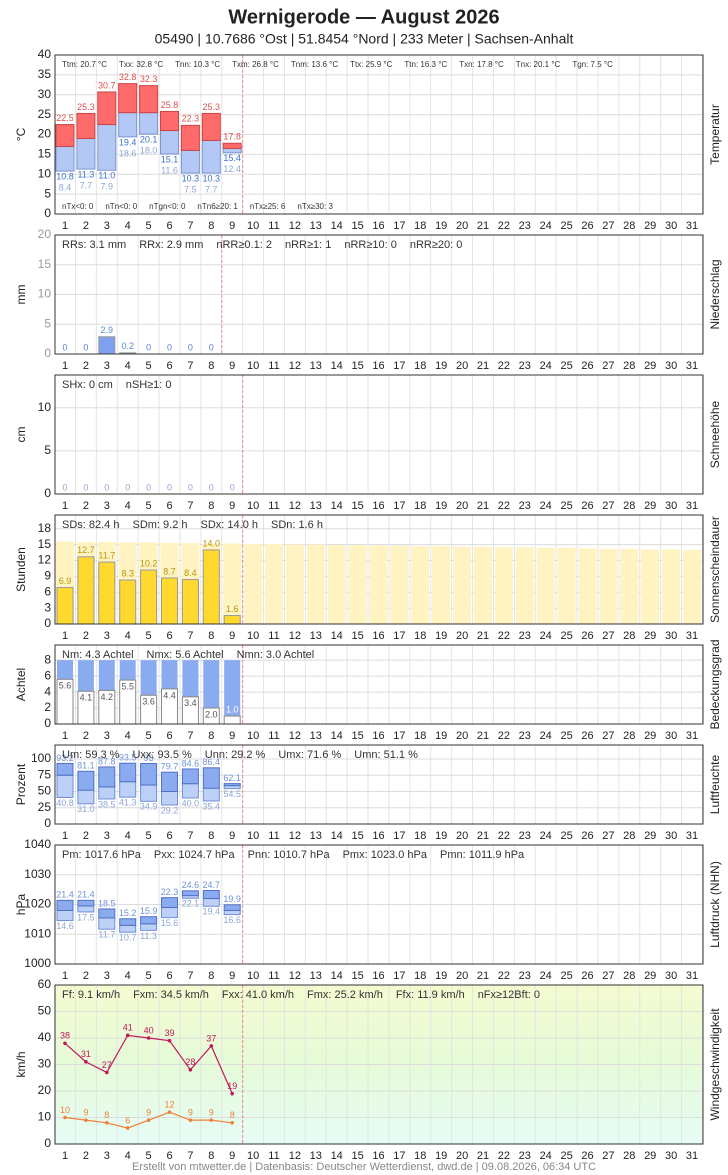 The width and height of the screenshot is (728, 1175). I want to click on x-tick-label: 1, so click(65, 366).